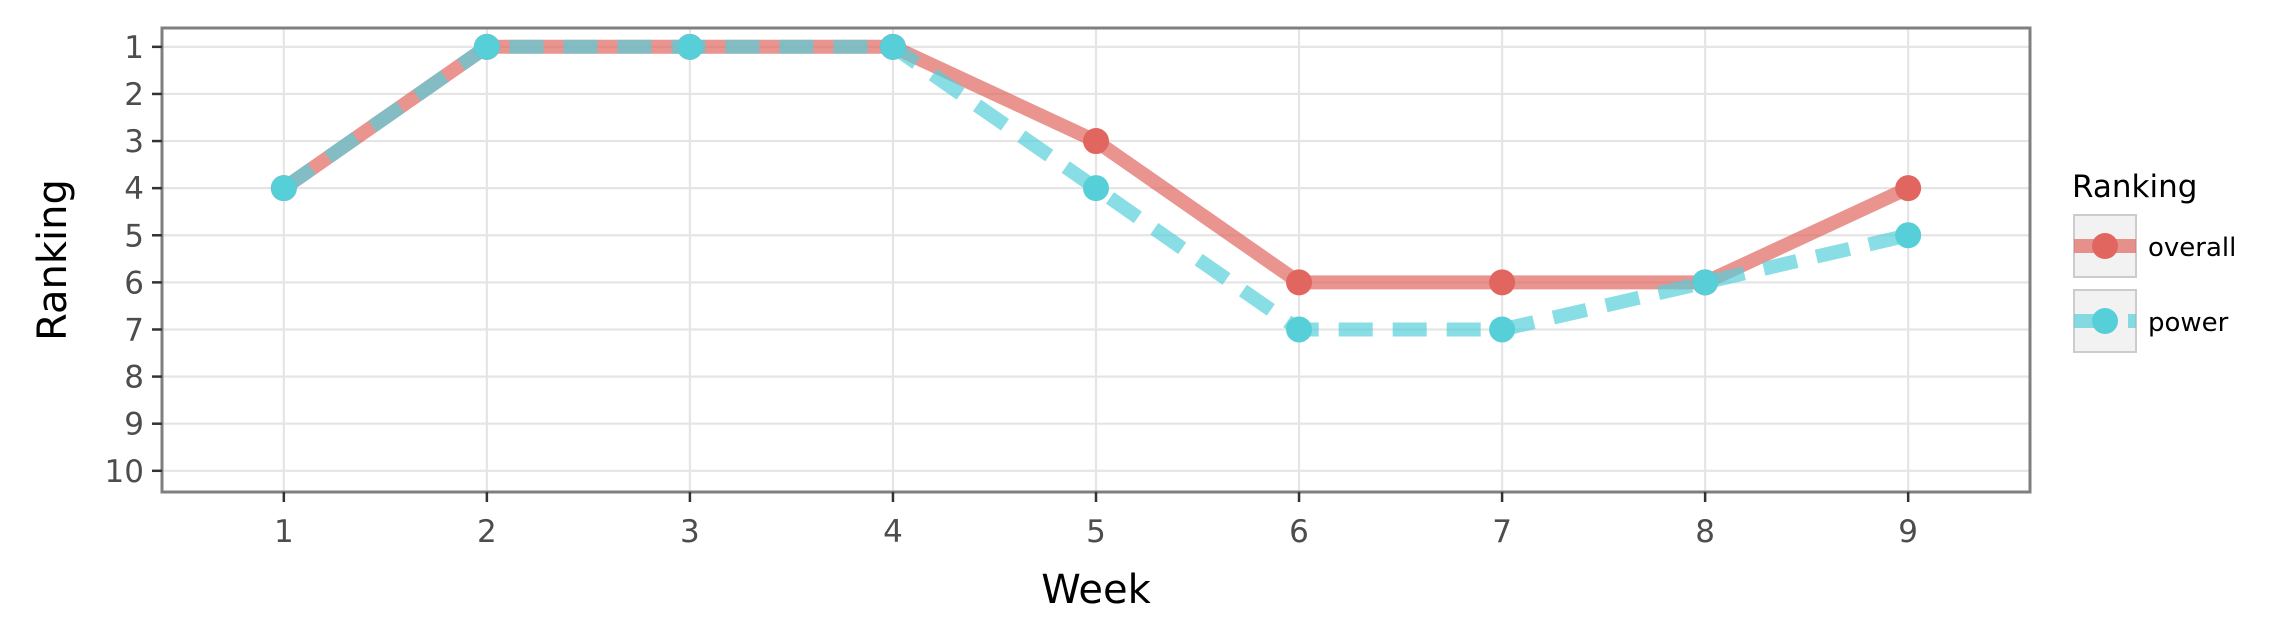 The height and width of the screenshot is (641, 2276). Describe the element at coordinates (893, 532) in the screenshot. I see `x-tick-label: 4` at that location.